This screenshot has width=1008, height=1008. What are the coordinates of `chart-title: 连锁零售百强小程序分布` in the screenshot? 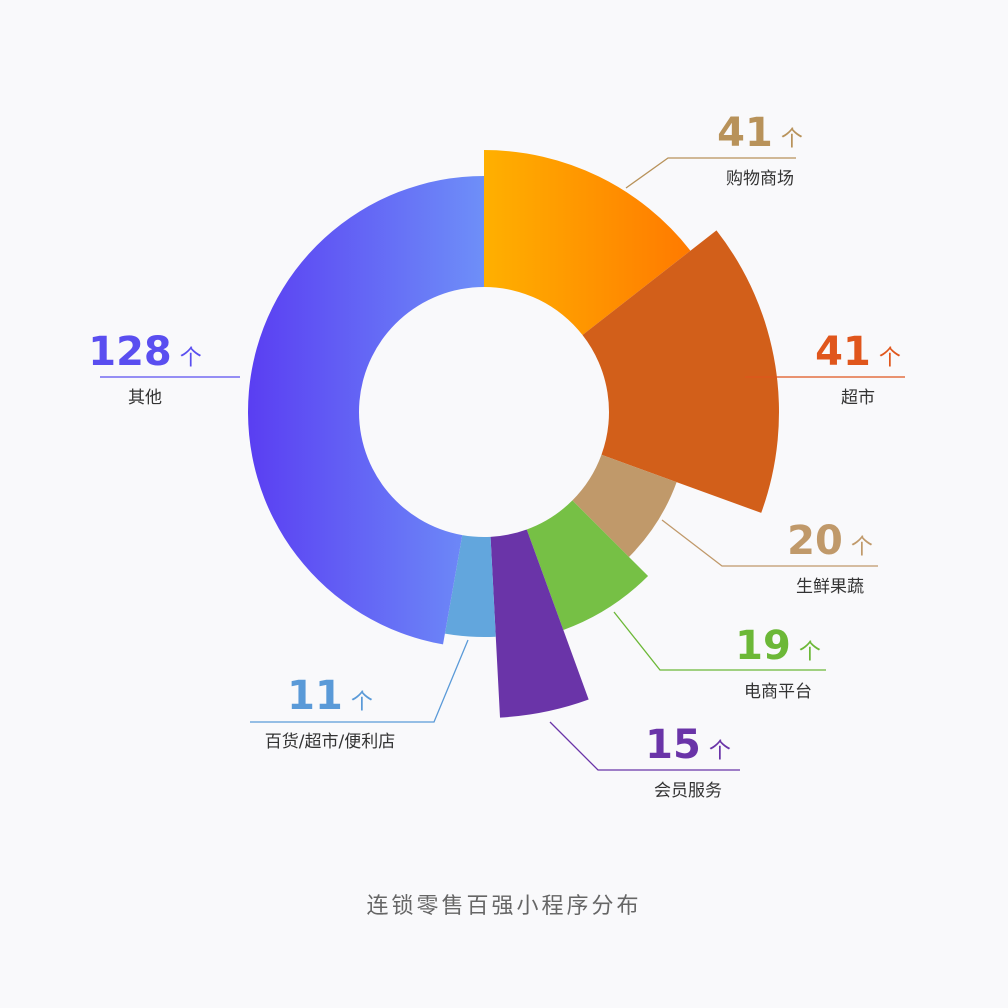 It's located at (504, 906).